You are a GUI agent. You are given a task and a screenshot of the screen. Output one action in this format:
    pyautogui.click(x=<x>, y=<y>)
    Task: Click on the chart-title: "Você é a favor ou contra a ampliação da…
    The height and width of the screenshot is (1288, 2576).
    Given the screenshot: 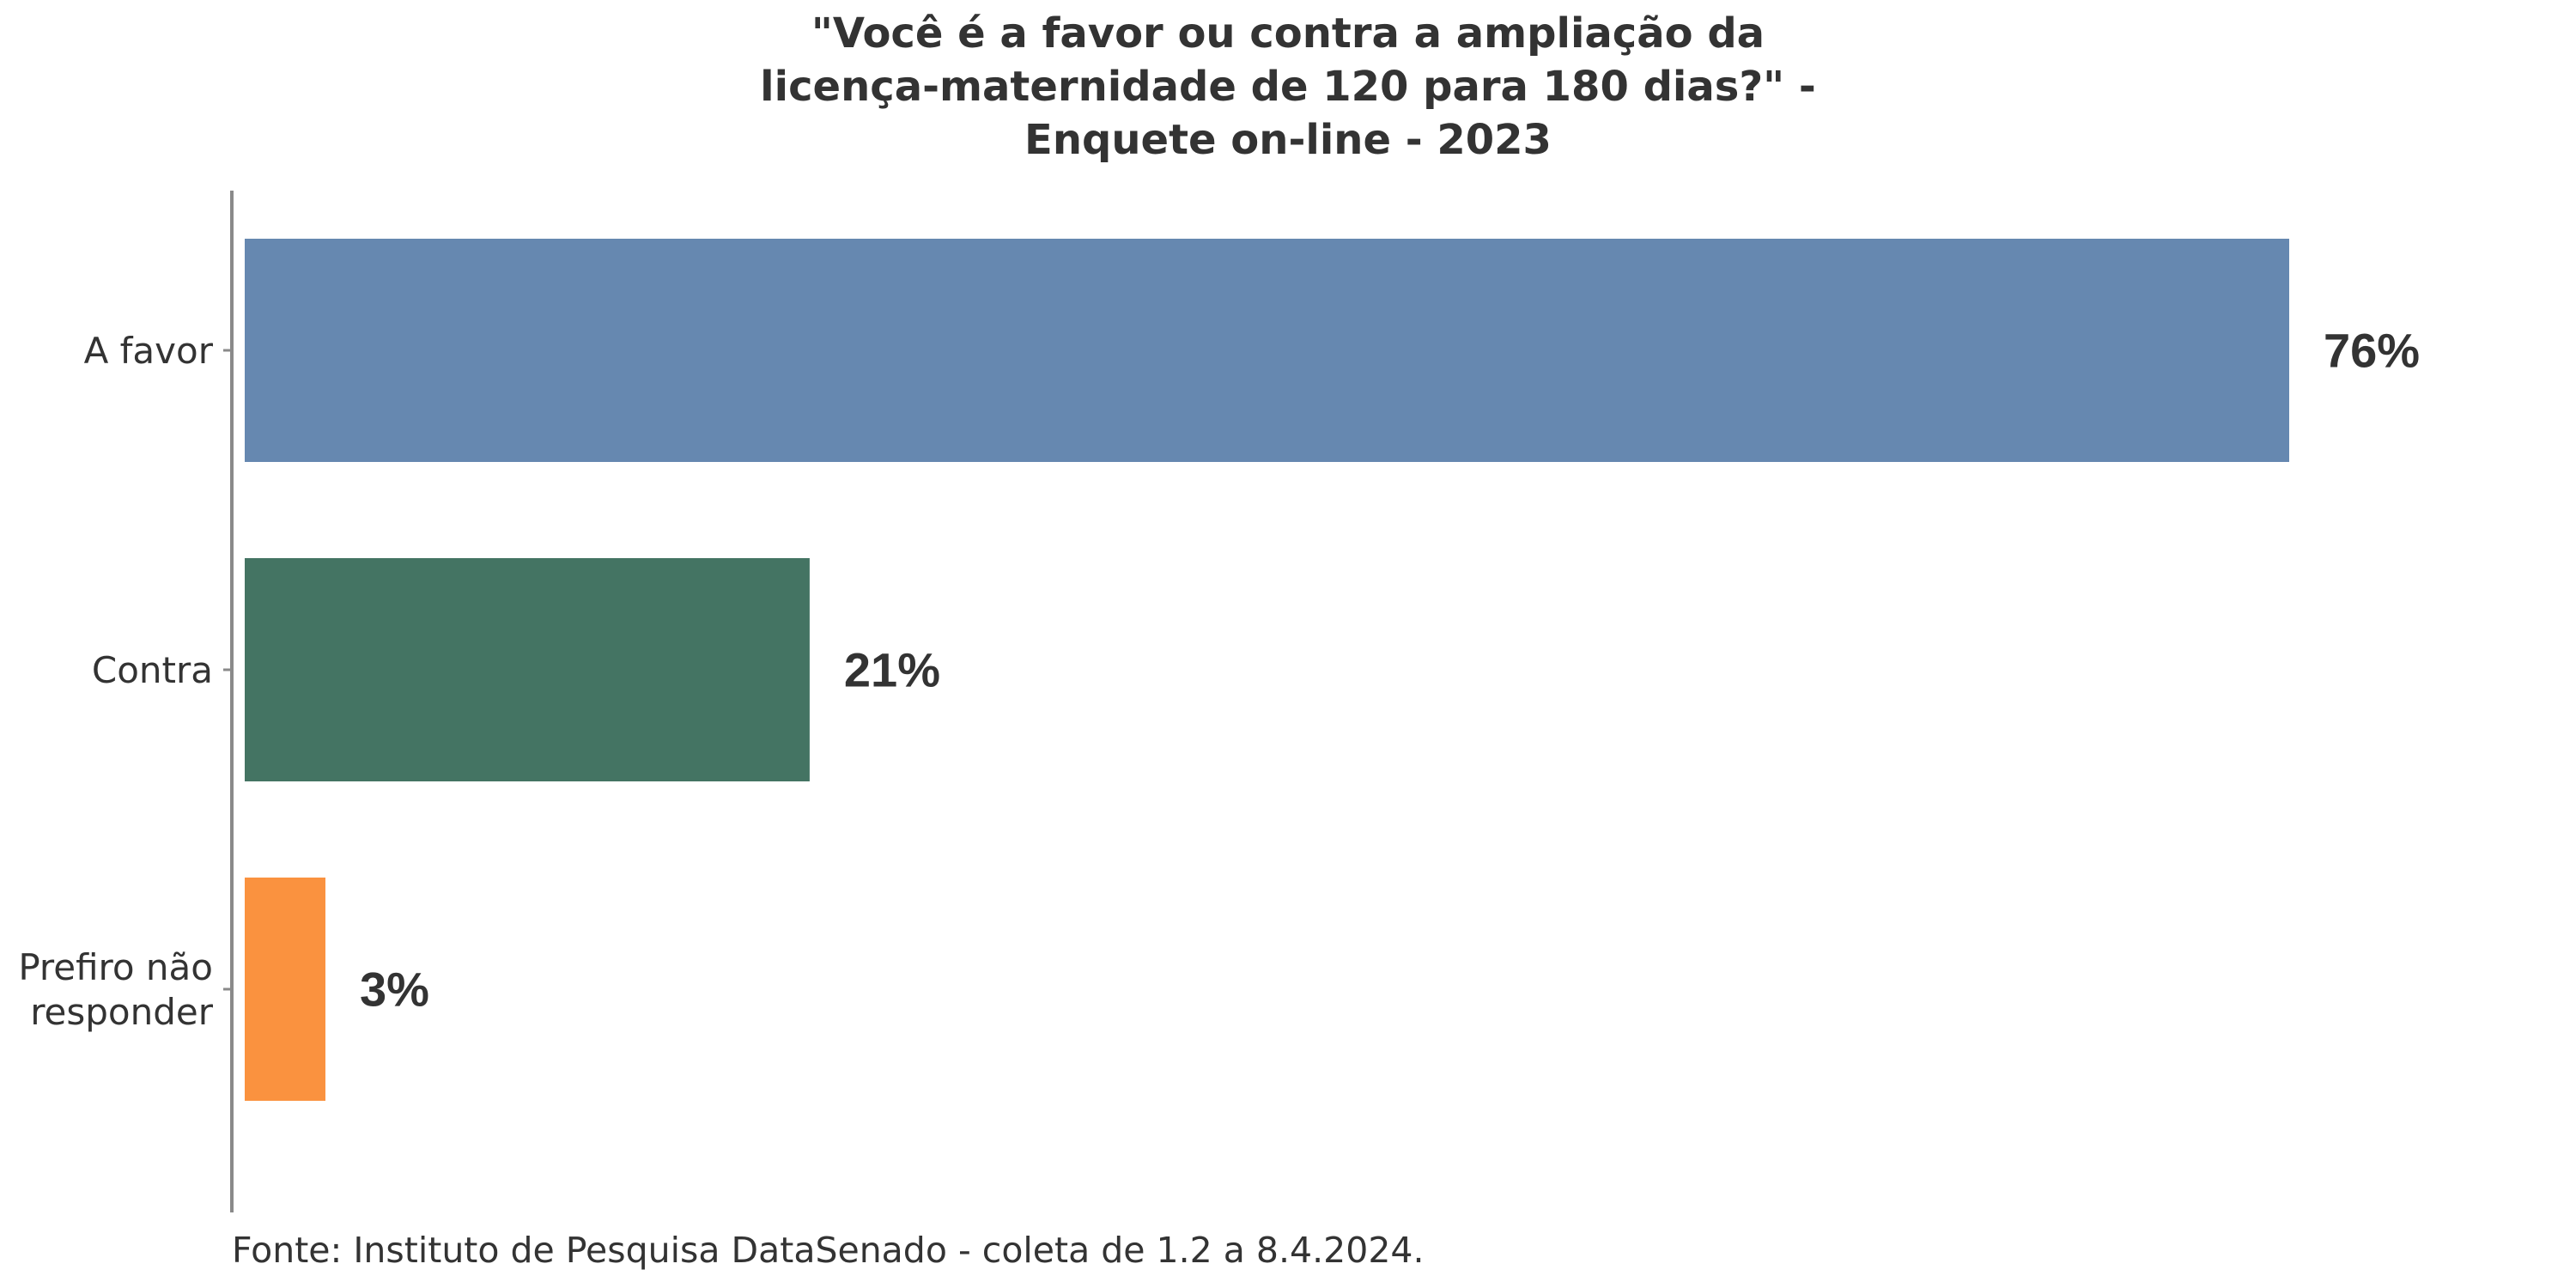 What is the action you would take?
    pyautogui.click(x=1288, y=87)
    